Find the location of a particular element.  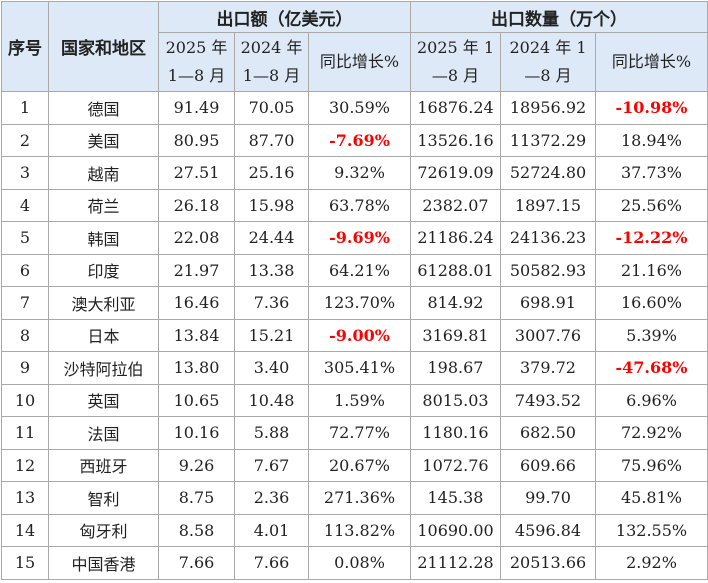

table-cell: 2.92% is located at coordinates (651, 563).